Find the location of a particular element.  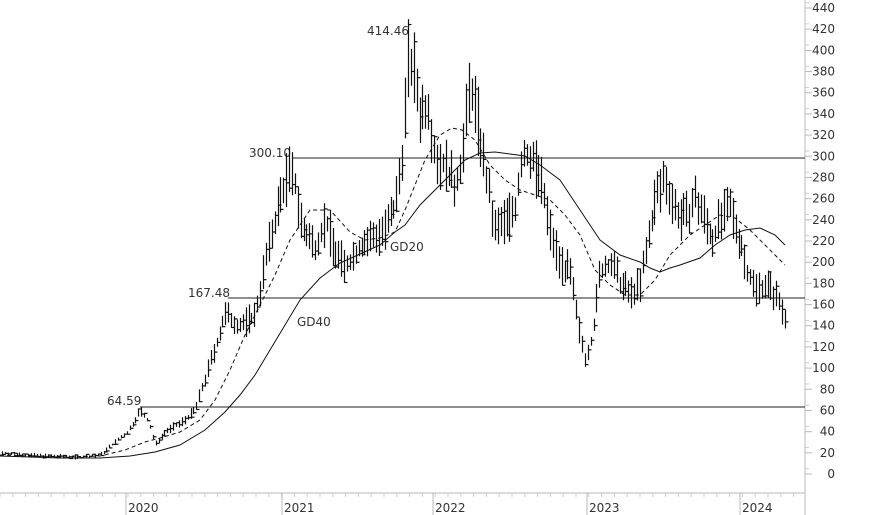

y-tick-label: 360 is located at coordinates (823, 93).